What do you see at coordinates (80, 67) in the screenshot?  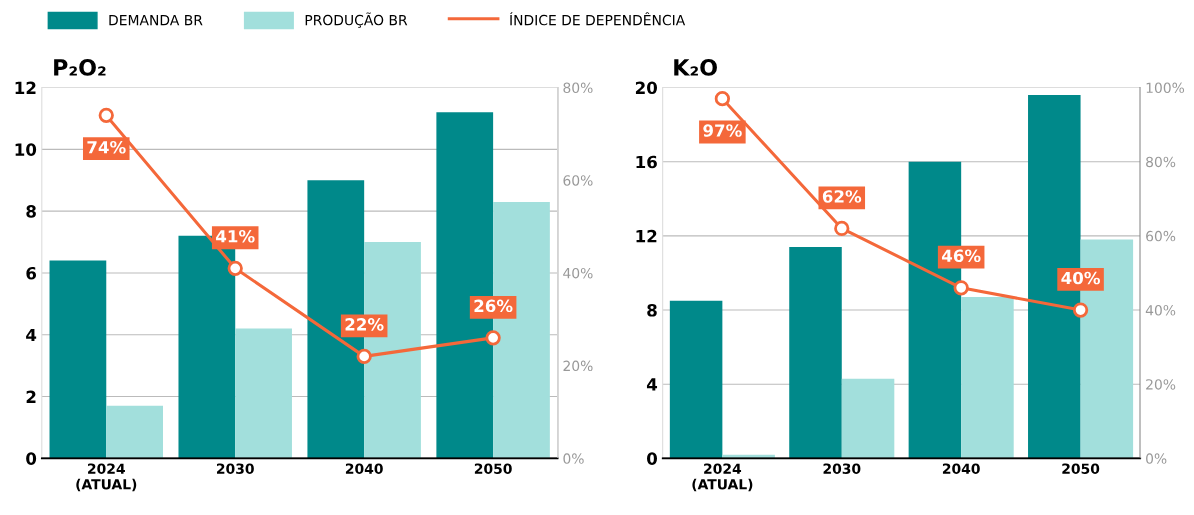 I see `chart-title: P₂O₂` at bounding box center [80, 67].